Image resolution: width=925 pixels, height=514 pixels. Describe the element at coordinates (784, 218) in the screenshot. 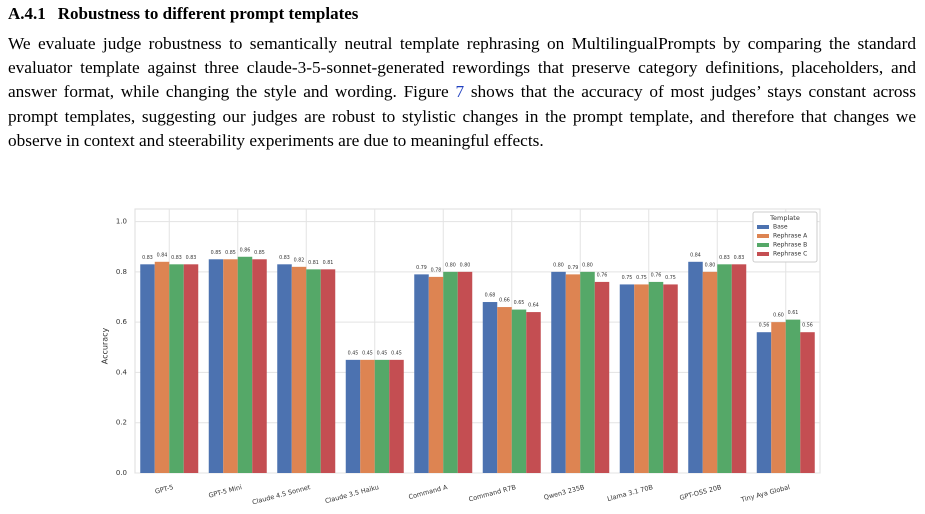

I see `legend-title: Template` at that location.